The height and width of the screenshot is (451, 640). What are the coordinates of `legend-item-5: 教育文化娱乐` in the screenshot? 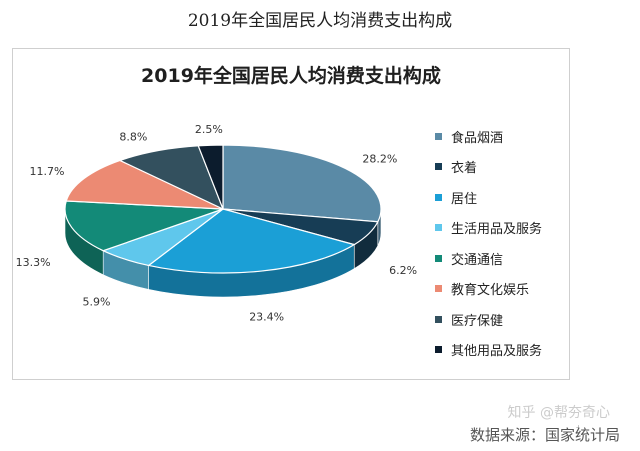 It's located at (500, 289).